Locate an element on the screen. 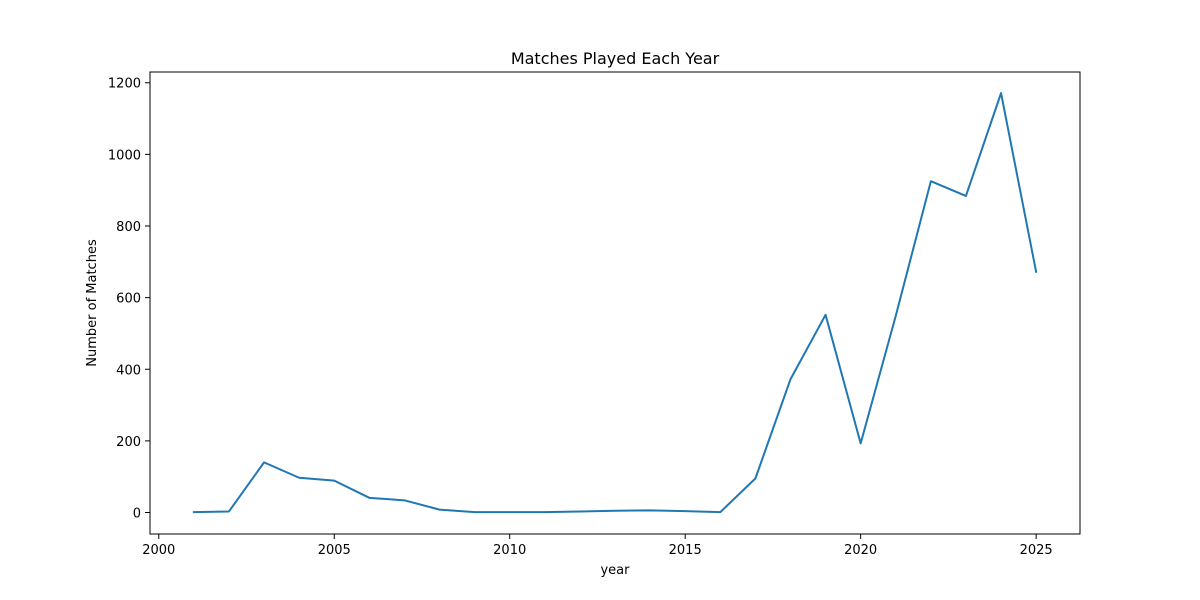 This screenshot has height=600, width=1200. x-axis-ticks: 2000 2005 2010 2015 2020 2025 is located at coordinates (597, 546).